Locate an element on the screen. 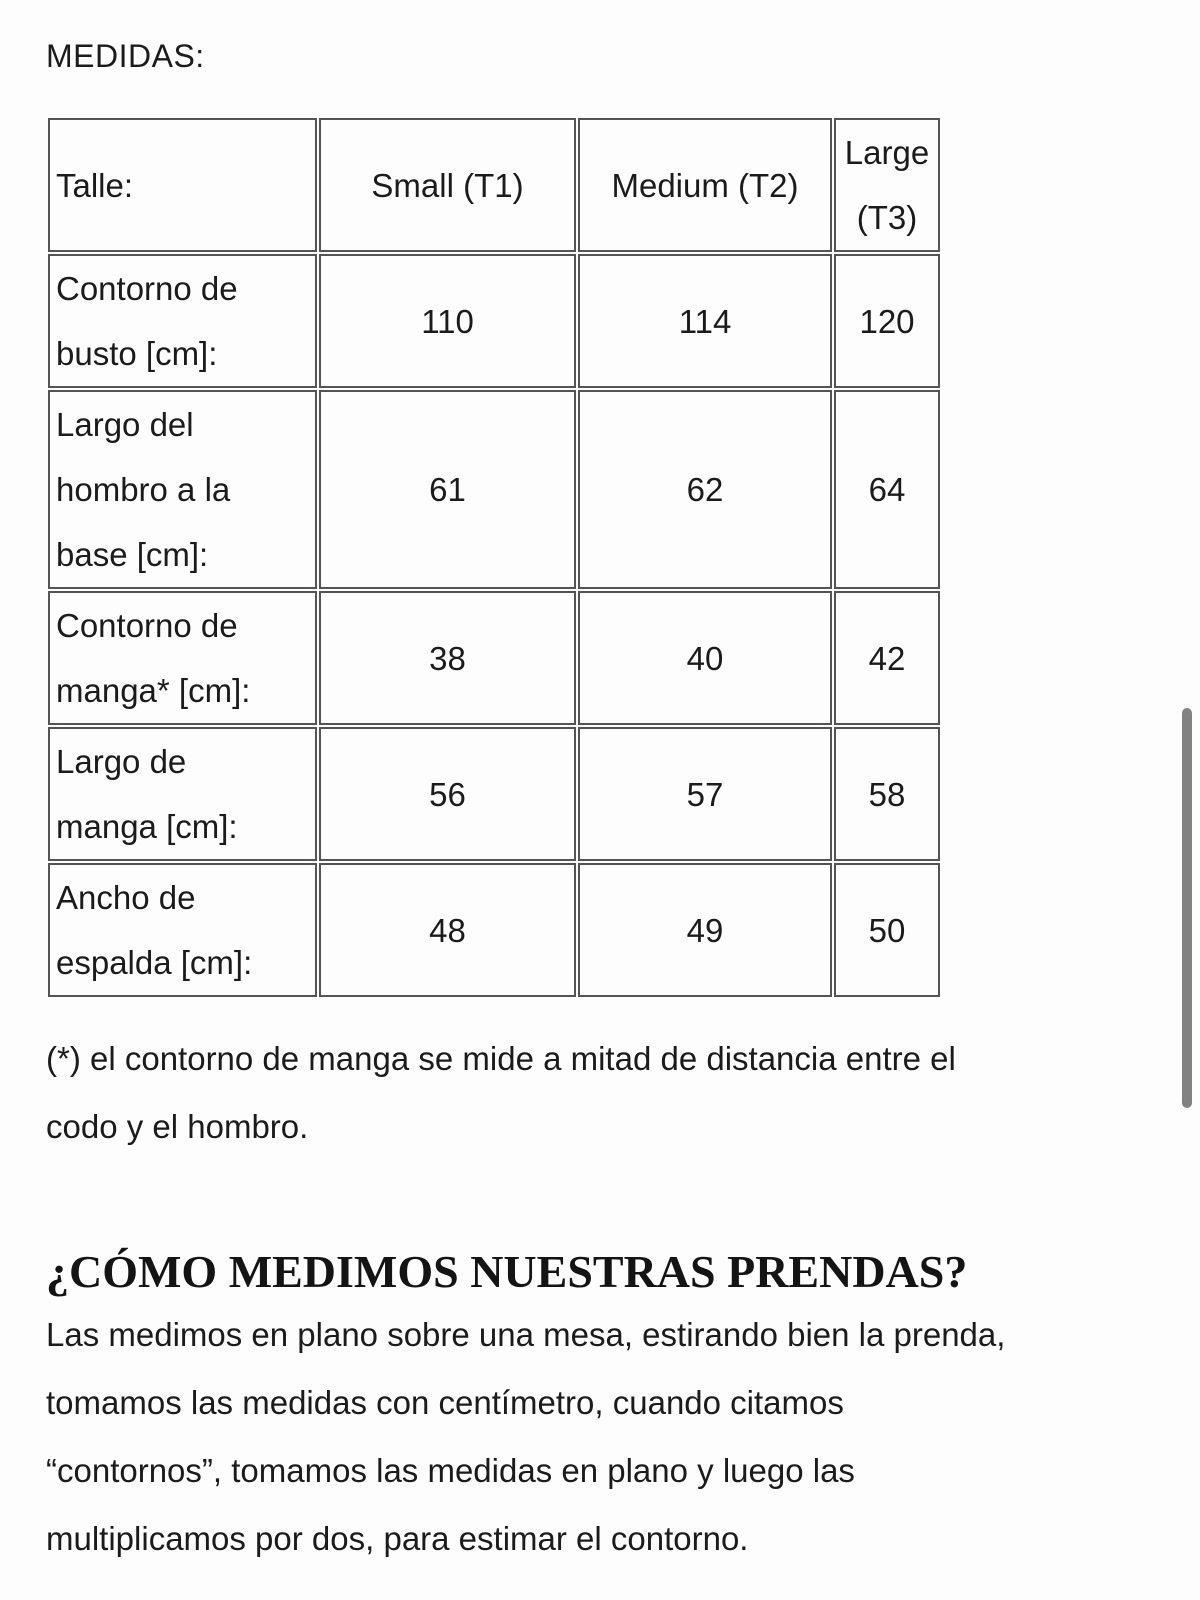  table-row-contorno-manga: Contorno de manga* [cm]: 38 40 42 is located at coordinates (494, 658).